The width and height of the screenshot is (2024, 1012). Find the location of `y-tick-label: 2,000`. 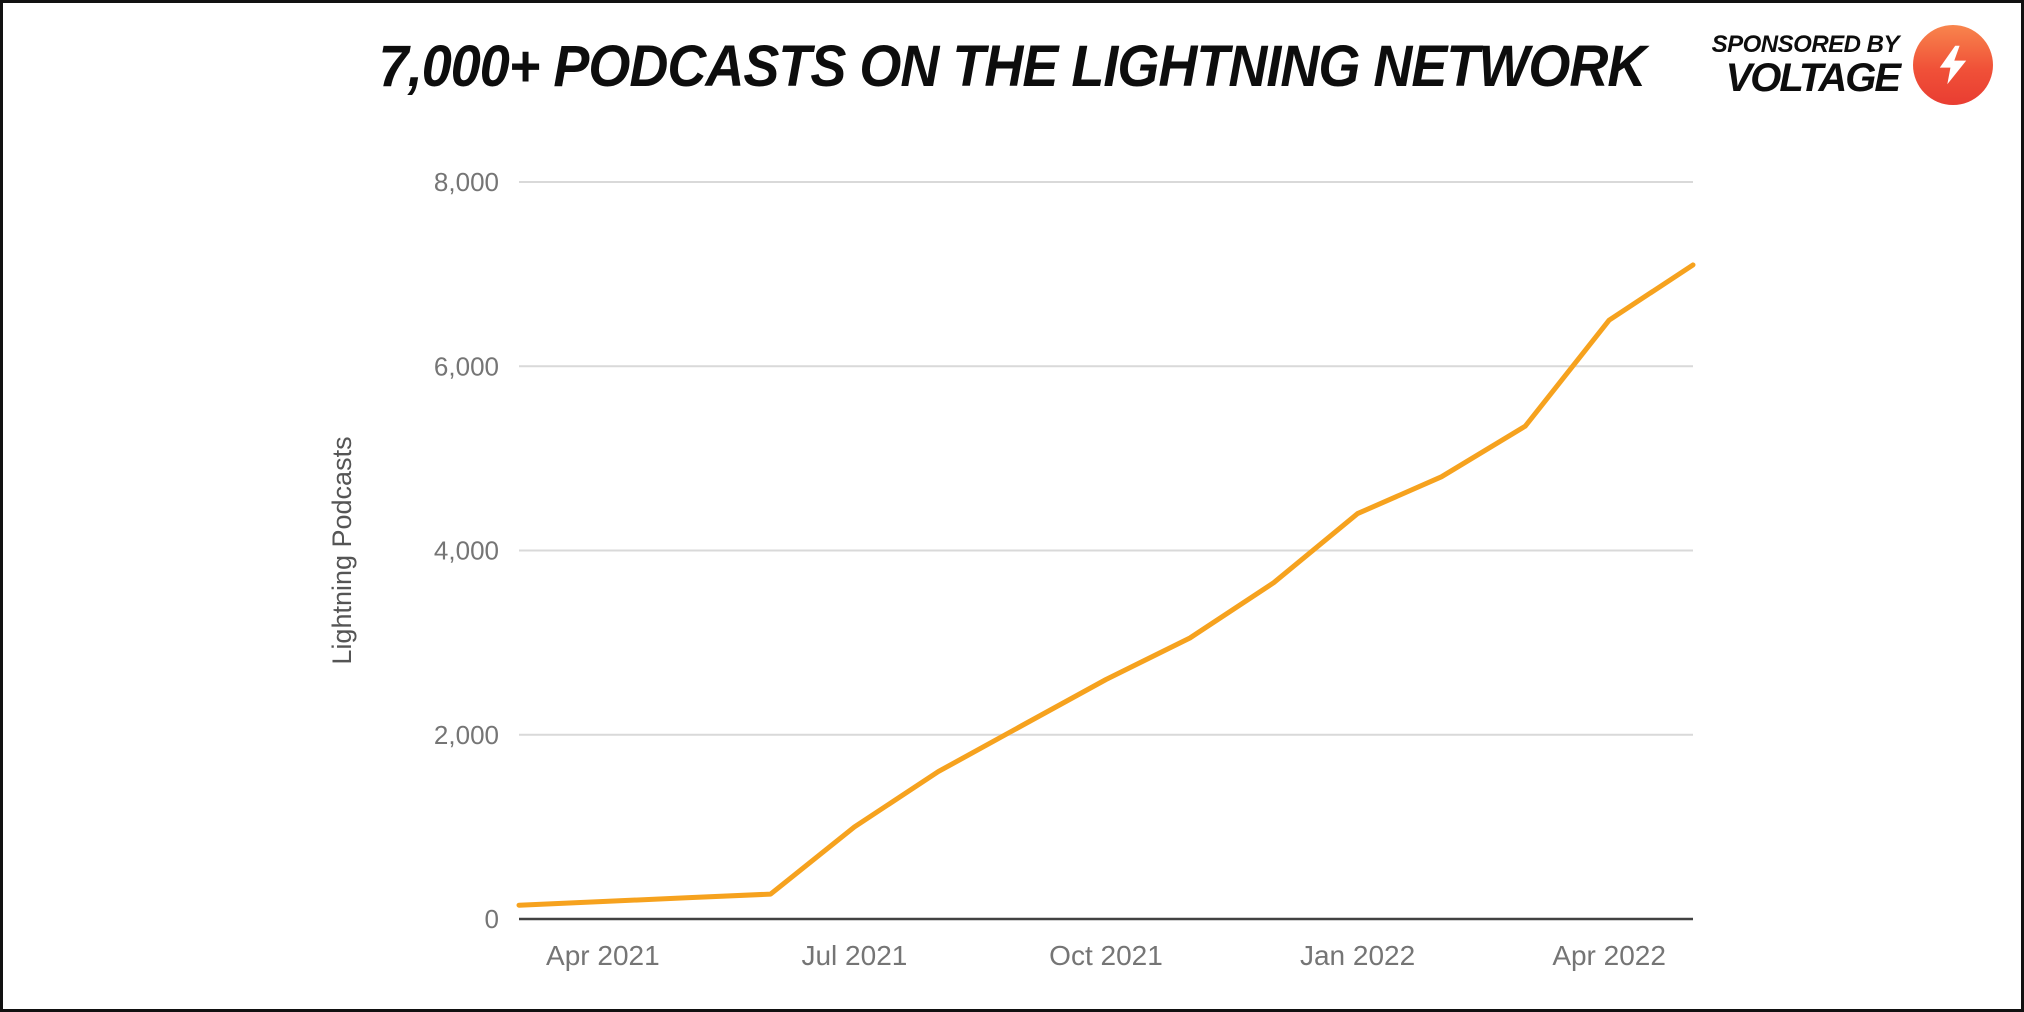

y-tick-label: 2,000 is located at coordinates (466, 735).